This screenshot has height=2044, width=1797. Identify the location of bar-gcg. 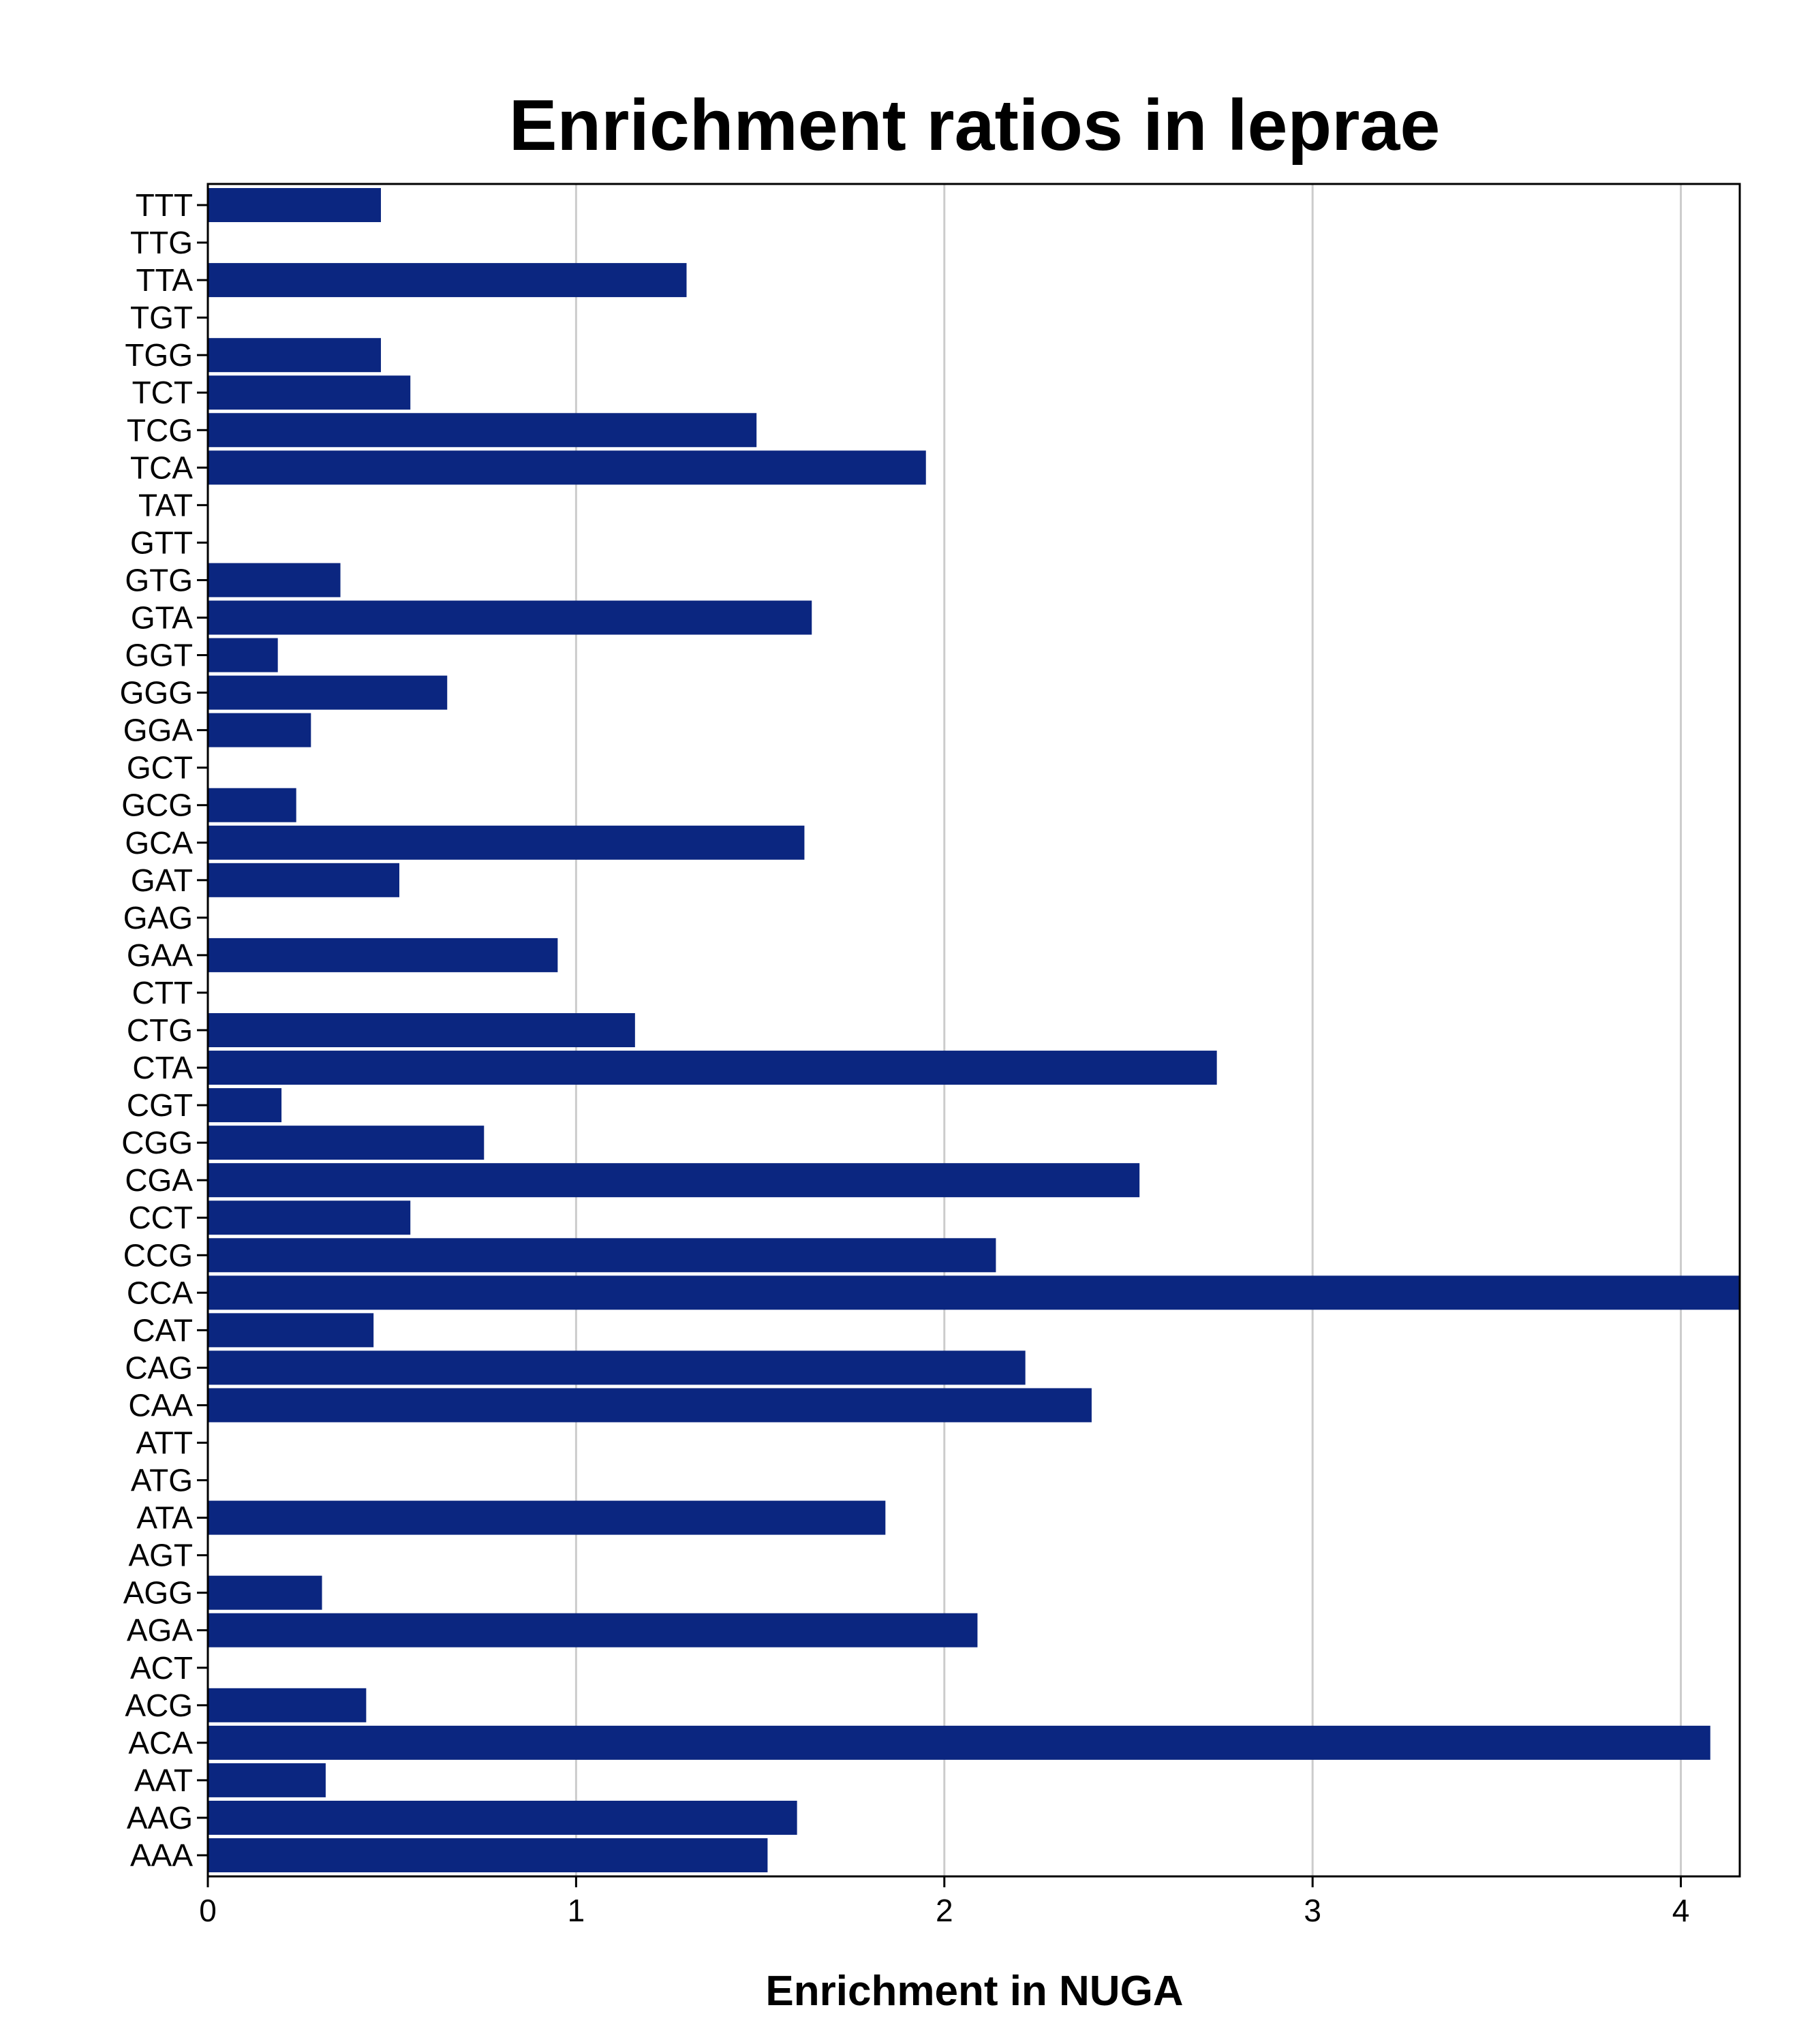
(252, 805).